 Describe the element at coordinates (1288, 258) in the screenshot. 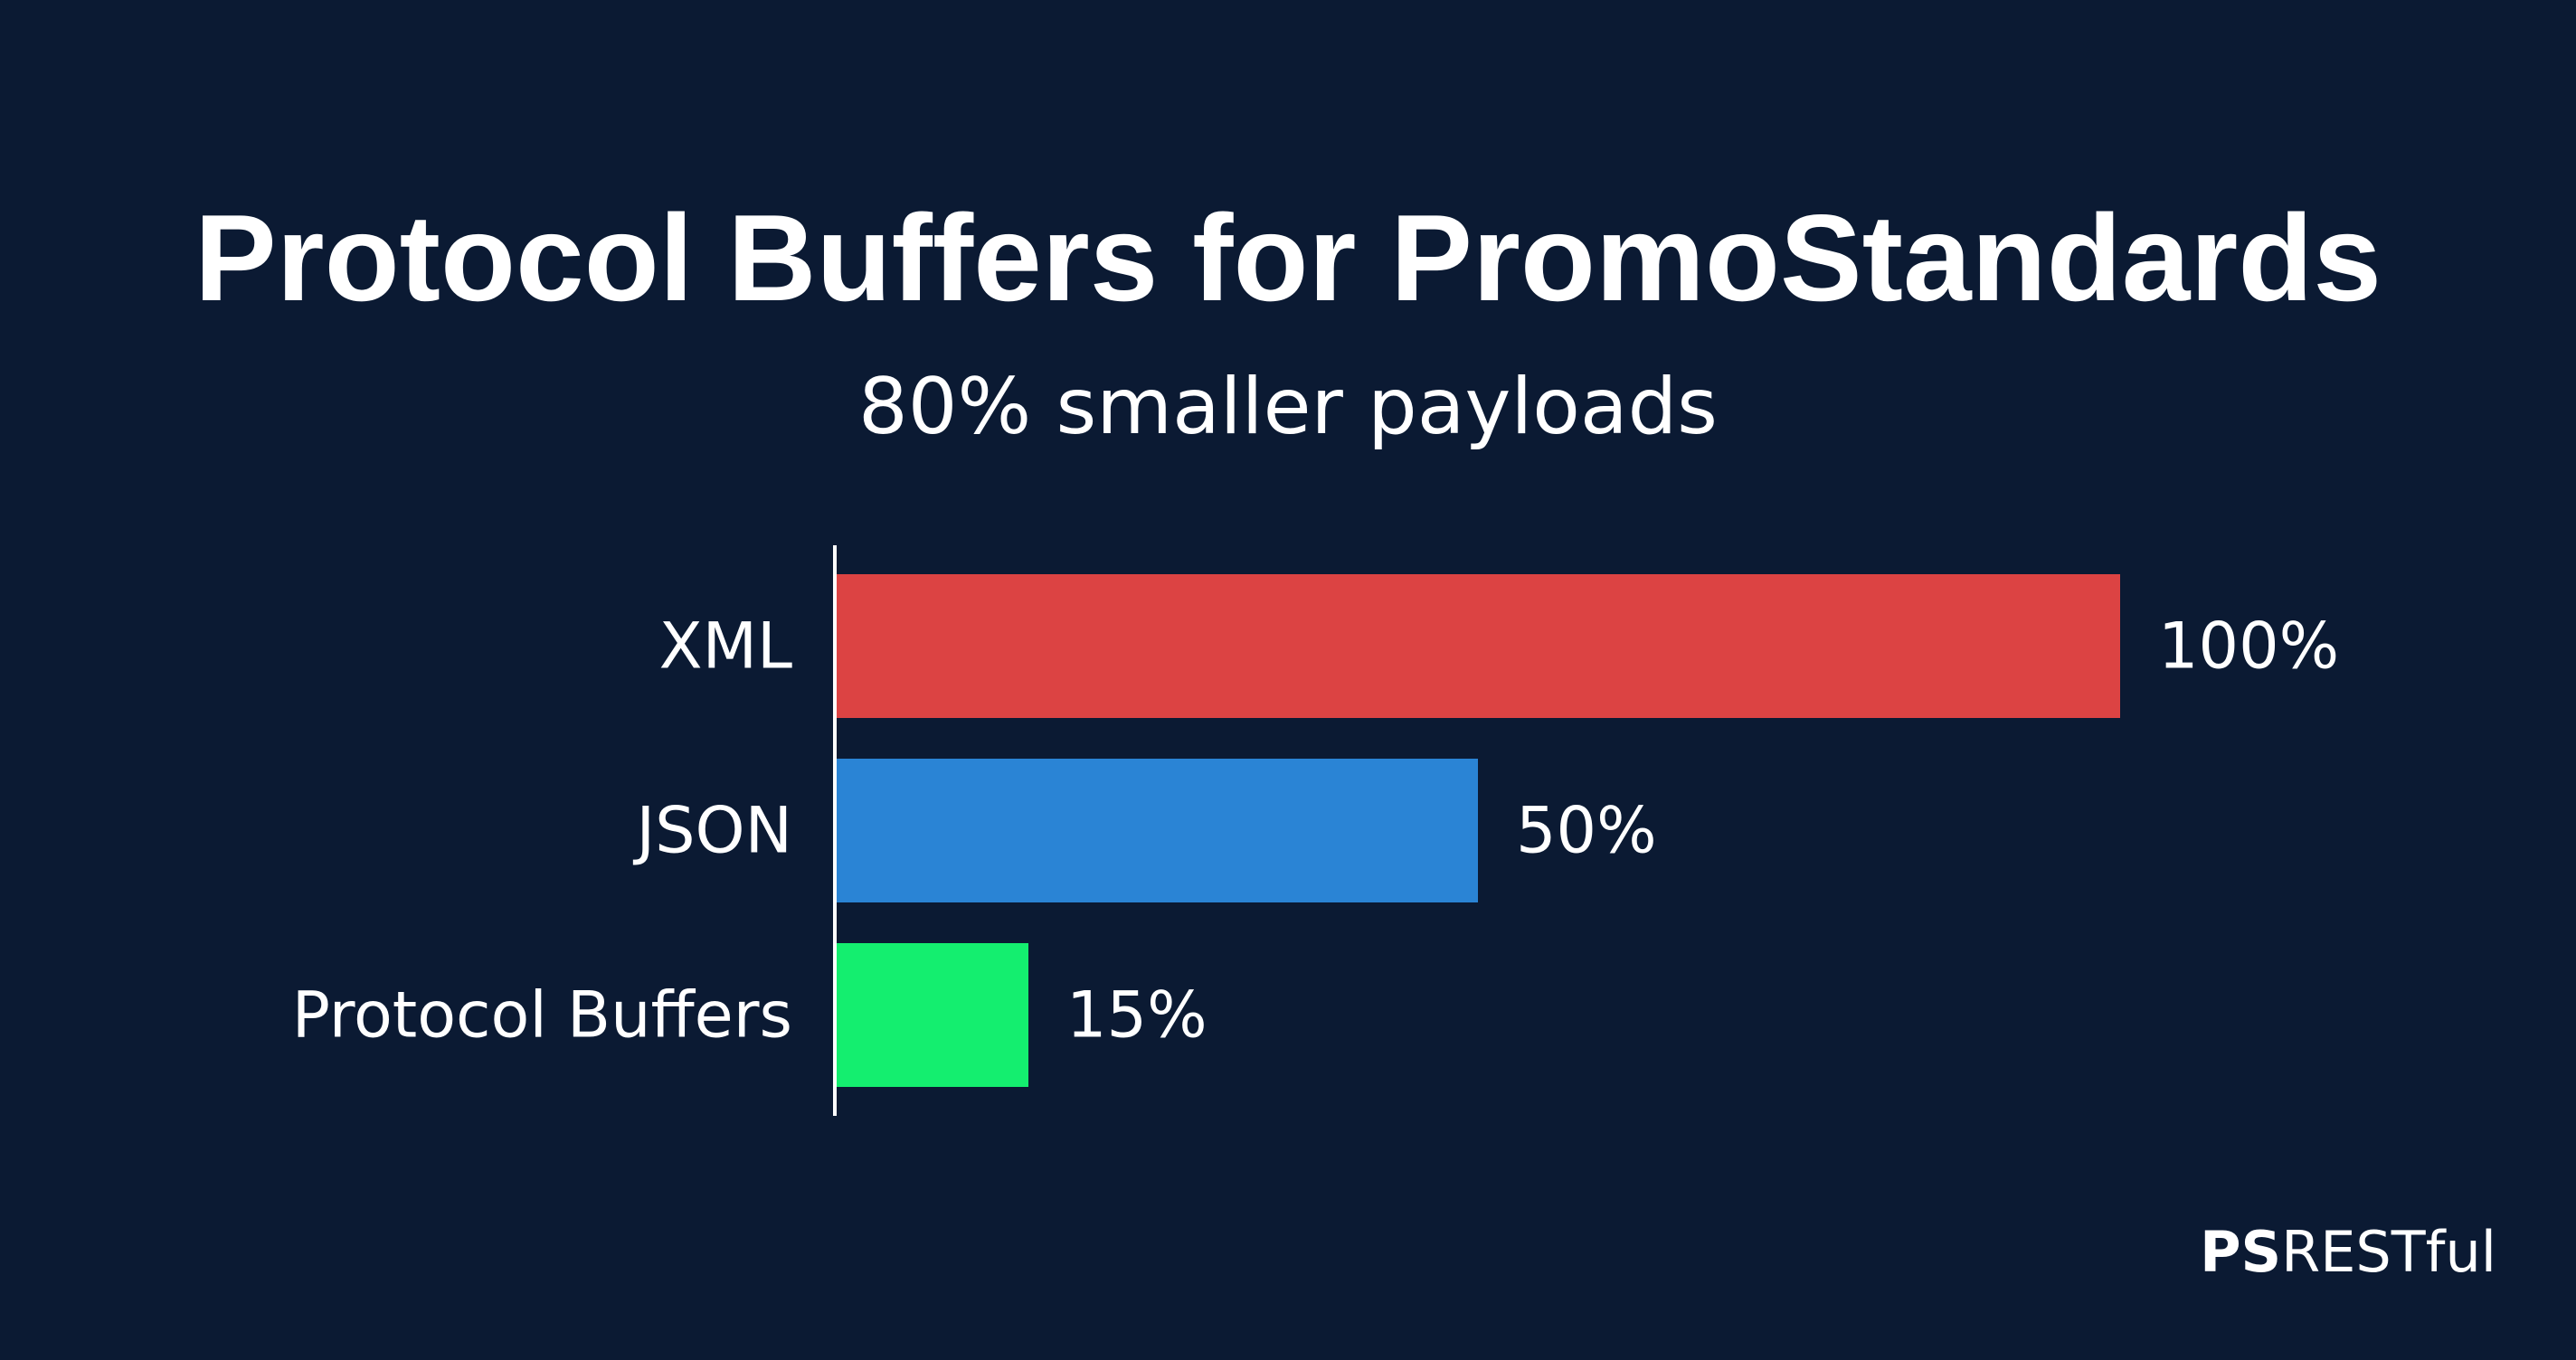

I see `chart-title: Protocol Buffers for PromoStandards` at that location.